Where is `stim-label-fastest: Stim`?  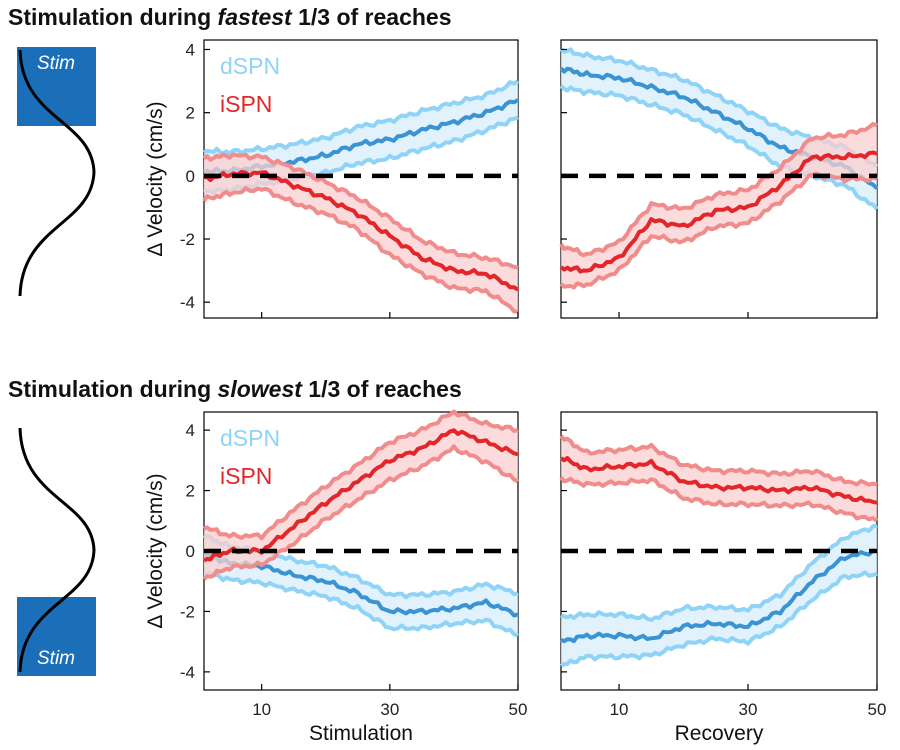 stim-label-fastest: Stim is located at coordinates (56, 63).